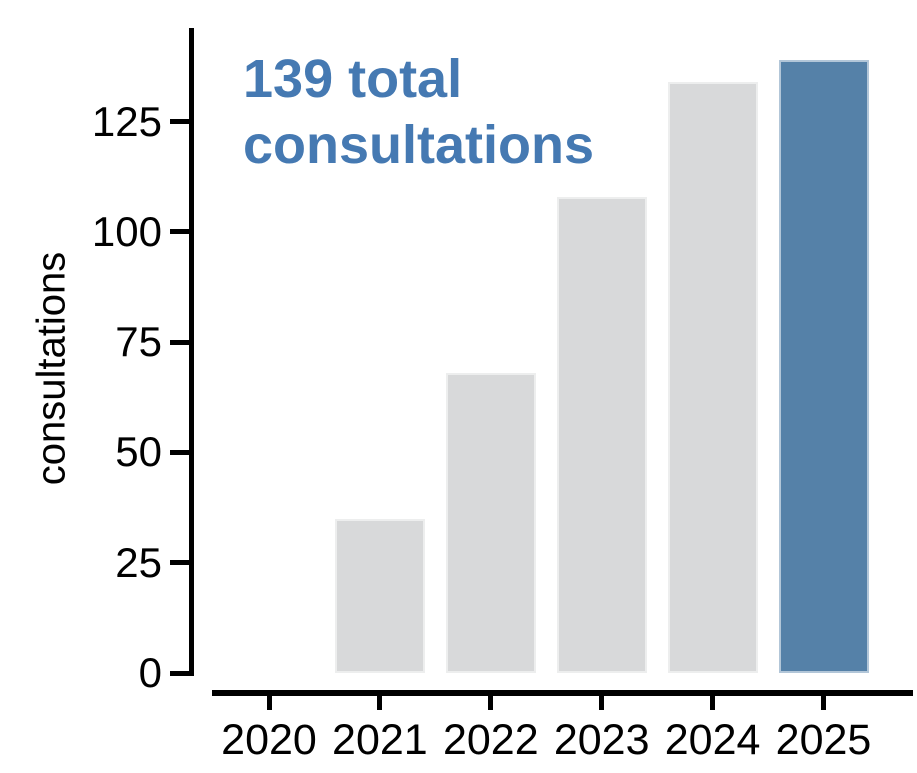  What do you see at coordinates (126, 121) in the screenshot?
I see `y-tick-label-125: 125` at bounding box center [126, 121].